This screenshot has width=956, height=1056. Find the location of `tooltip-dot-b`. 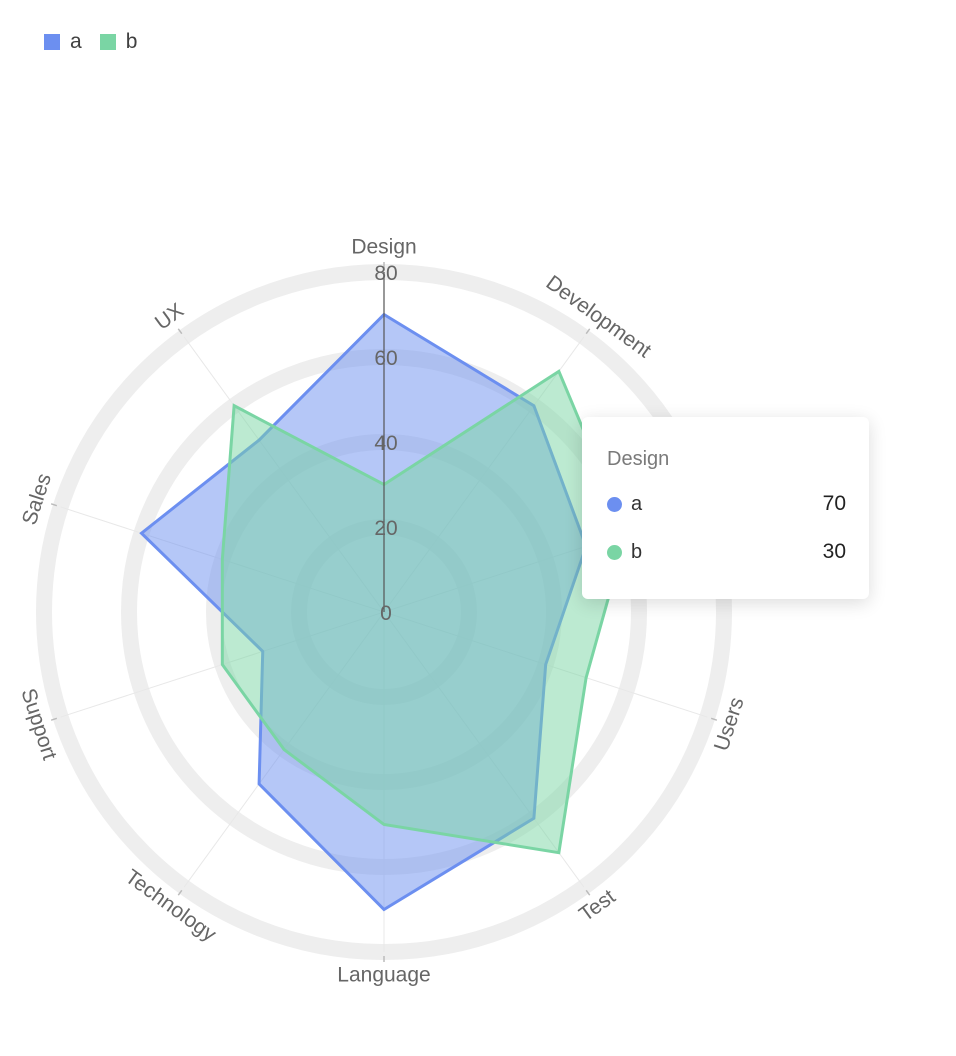

tooltip-dot-b is located at coordinates (614, 552).